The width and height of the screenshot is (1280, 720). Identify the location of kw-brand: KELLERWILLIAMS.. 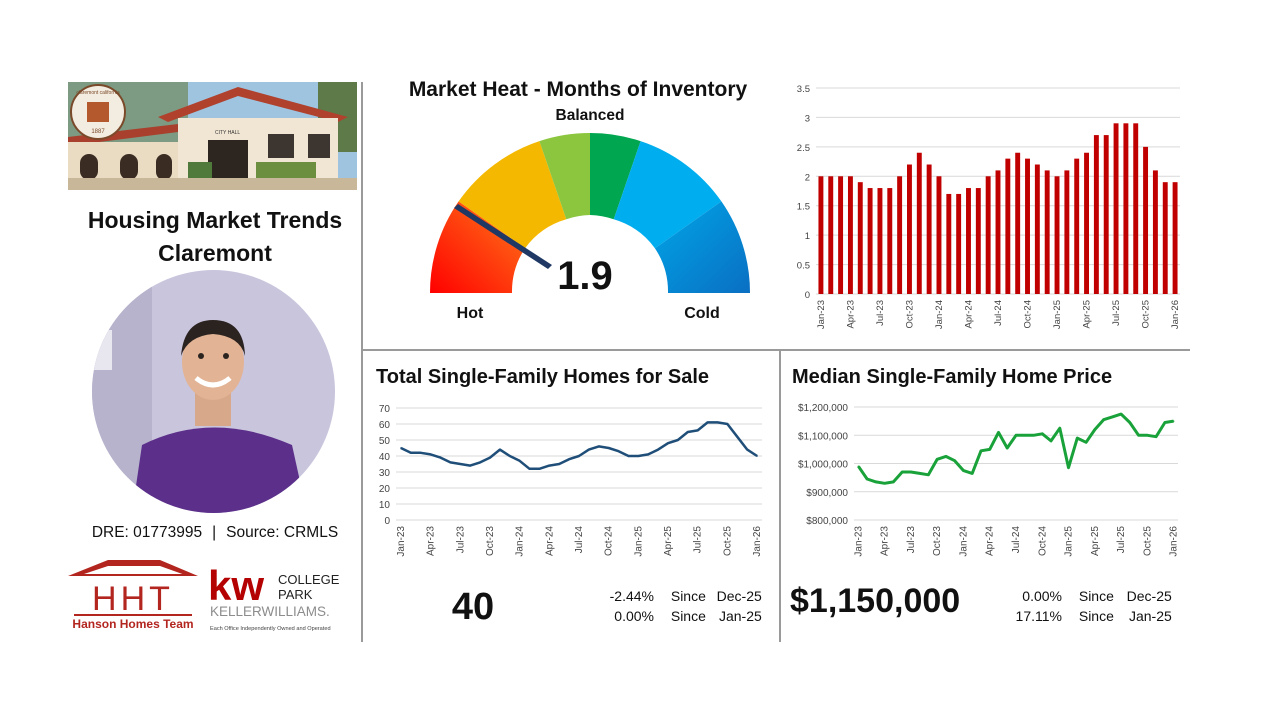
(270, 611).